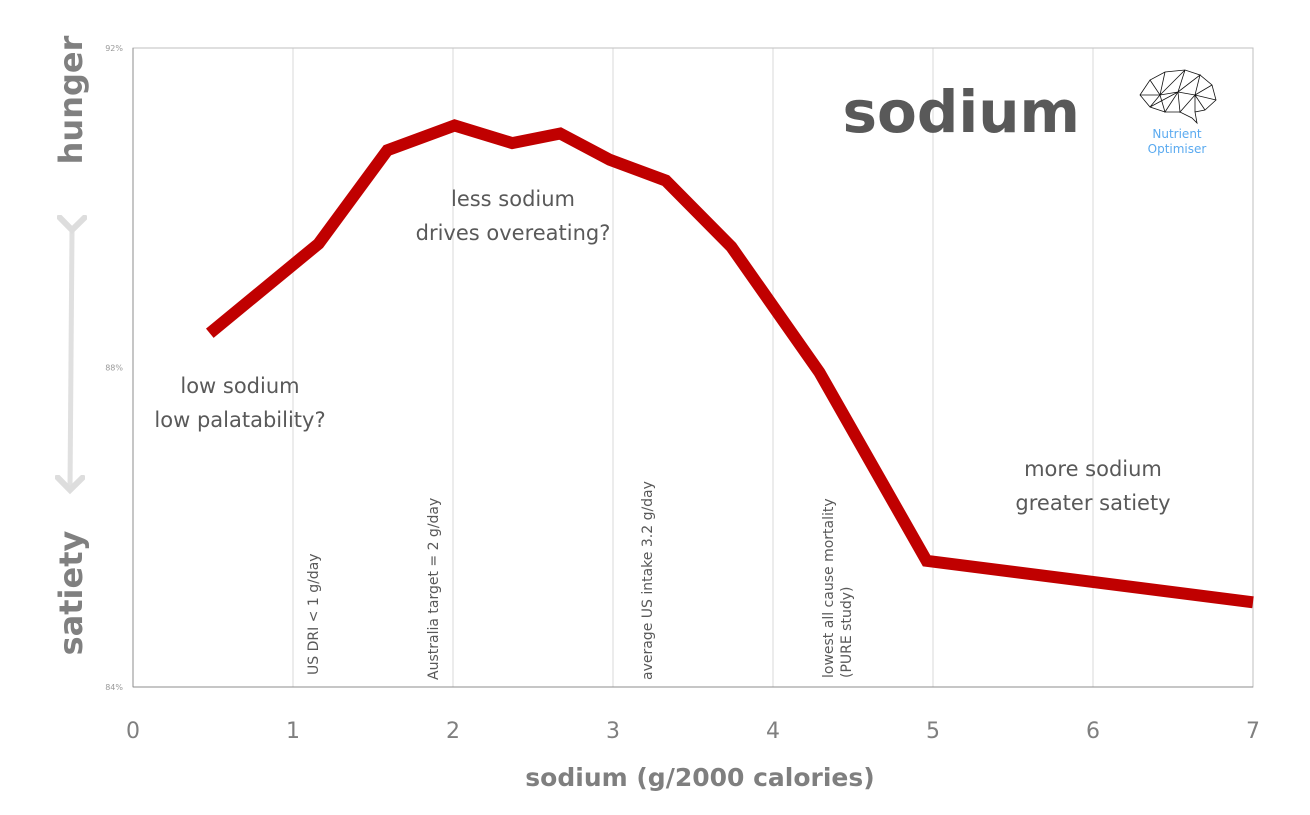 The width and height of the screenshot is (1310, 815). I want to click on reference-label: lowest all cause mortality, so click(829, 588).